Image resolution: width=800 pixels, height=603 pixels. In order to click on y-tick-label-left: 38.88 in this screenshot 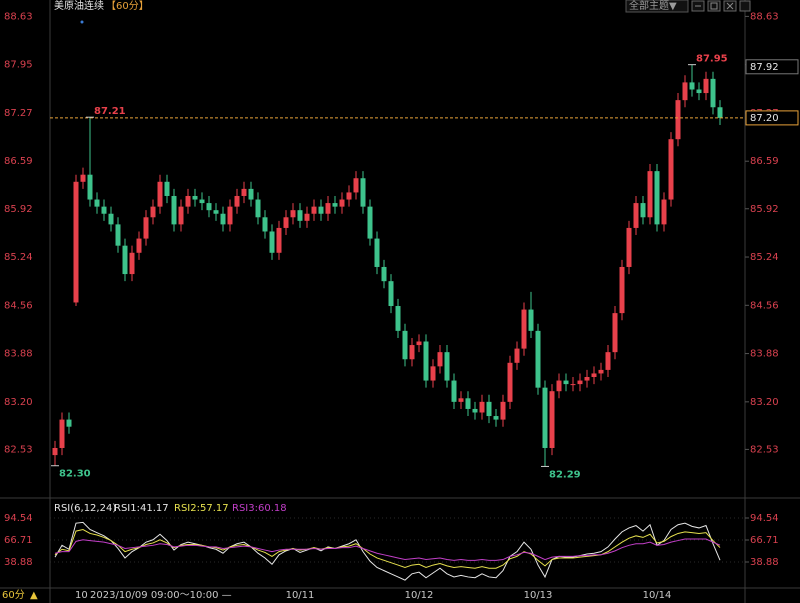, I will do `click(18, 562)`.